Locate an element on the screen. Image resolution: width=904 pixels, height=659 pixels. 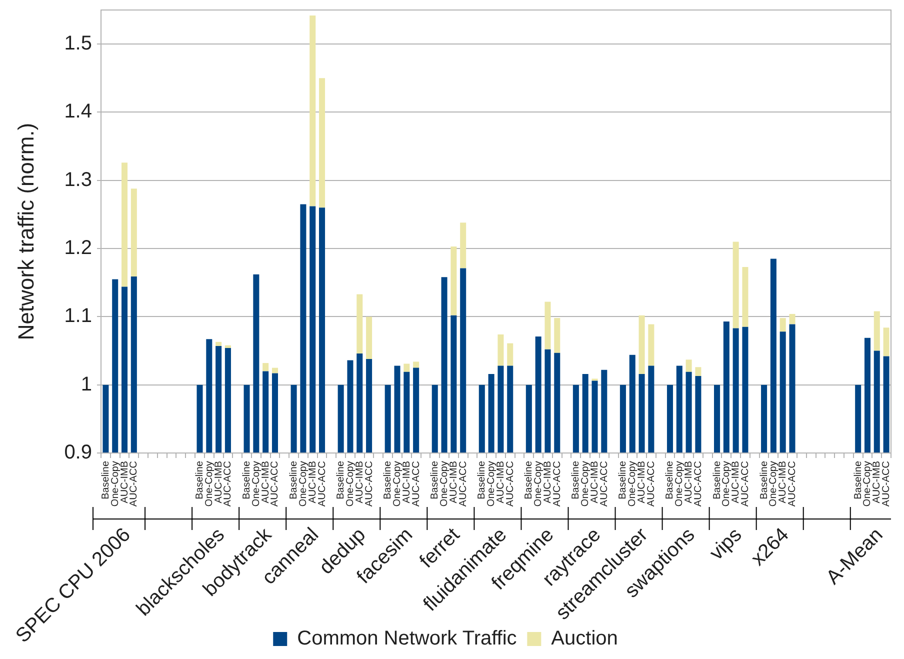
y-tick-label: 1.2 is located at coordinates (78, 248).